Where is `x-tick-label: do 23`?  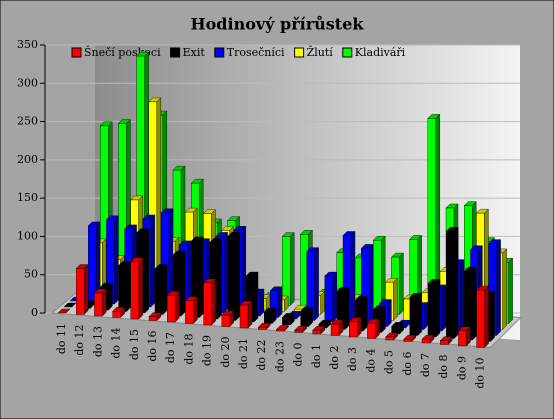
x-tick-label: do 23 is located at coordinates (279, 356).